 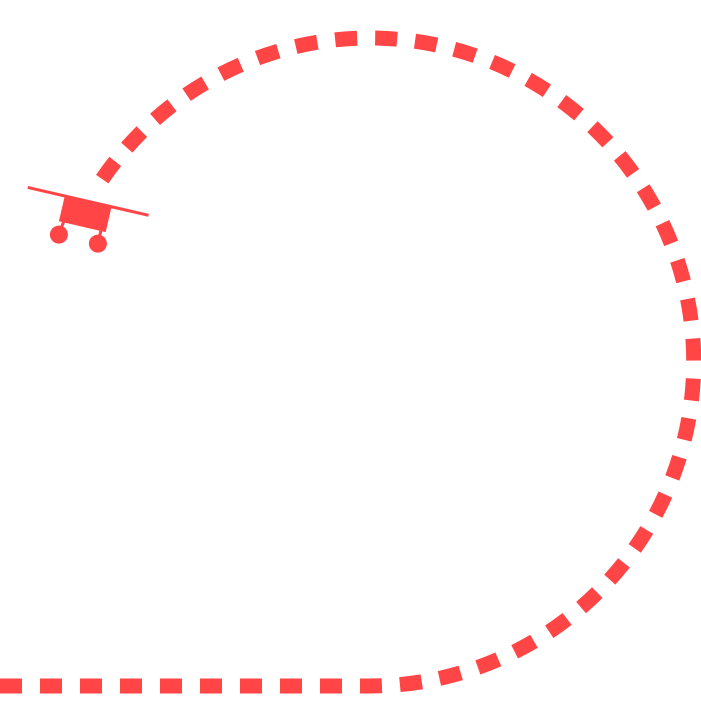 I want to click on cart, so click(x=88, y=219).